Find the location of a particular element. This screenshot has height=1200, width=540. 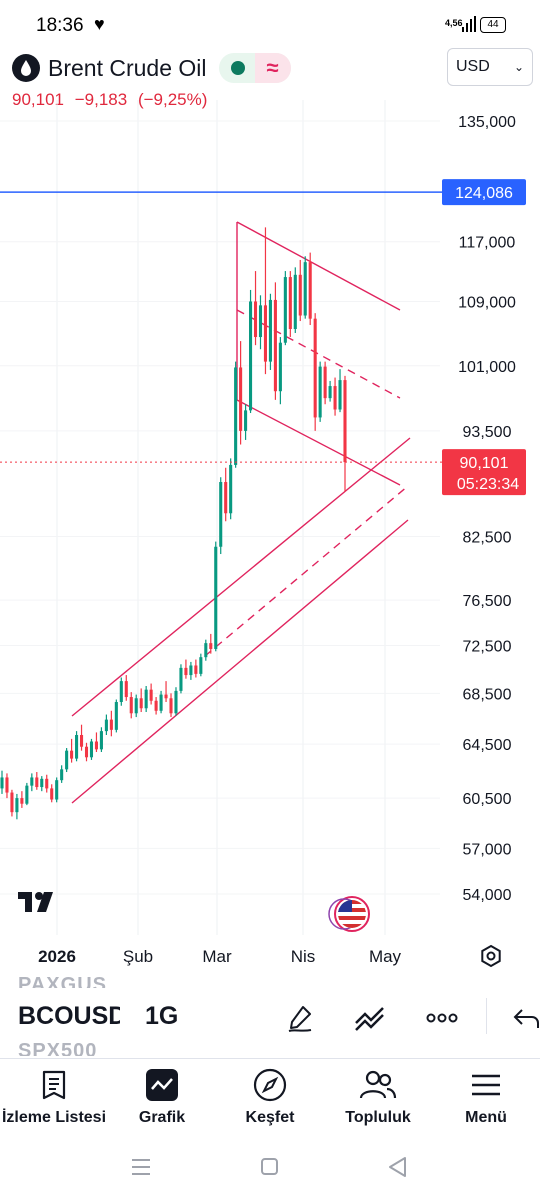

more-dots-icon is located at coordinates (442, 1018).